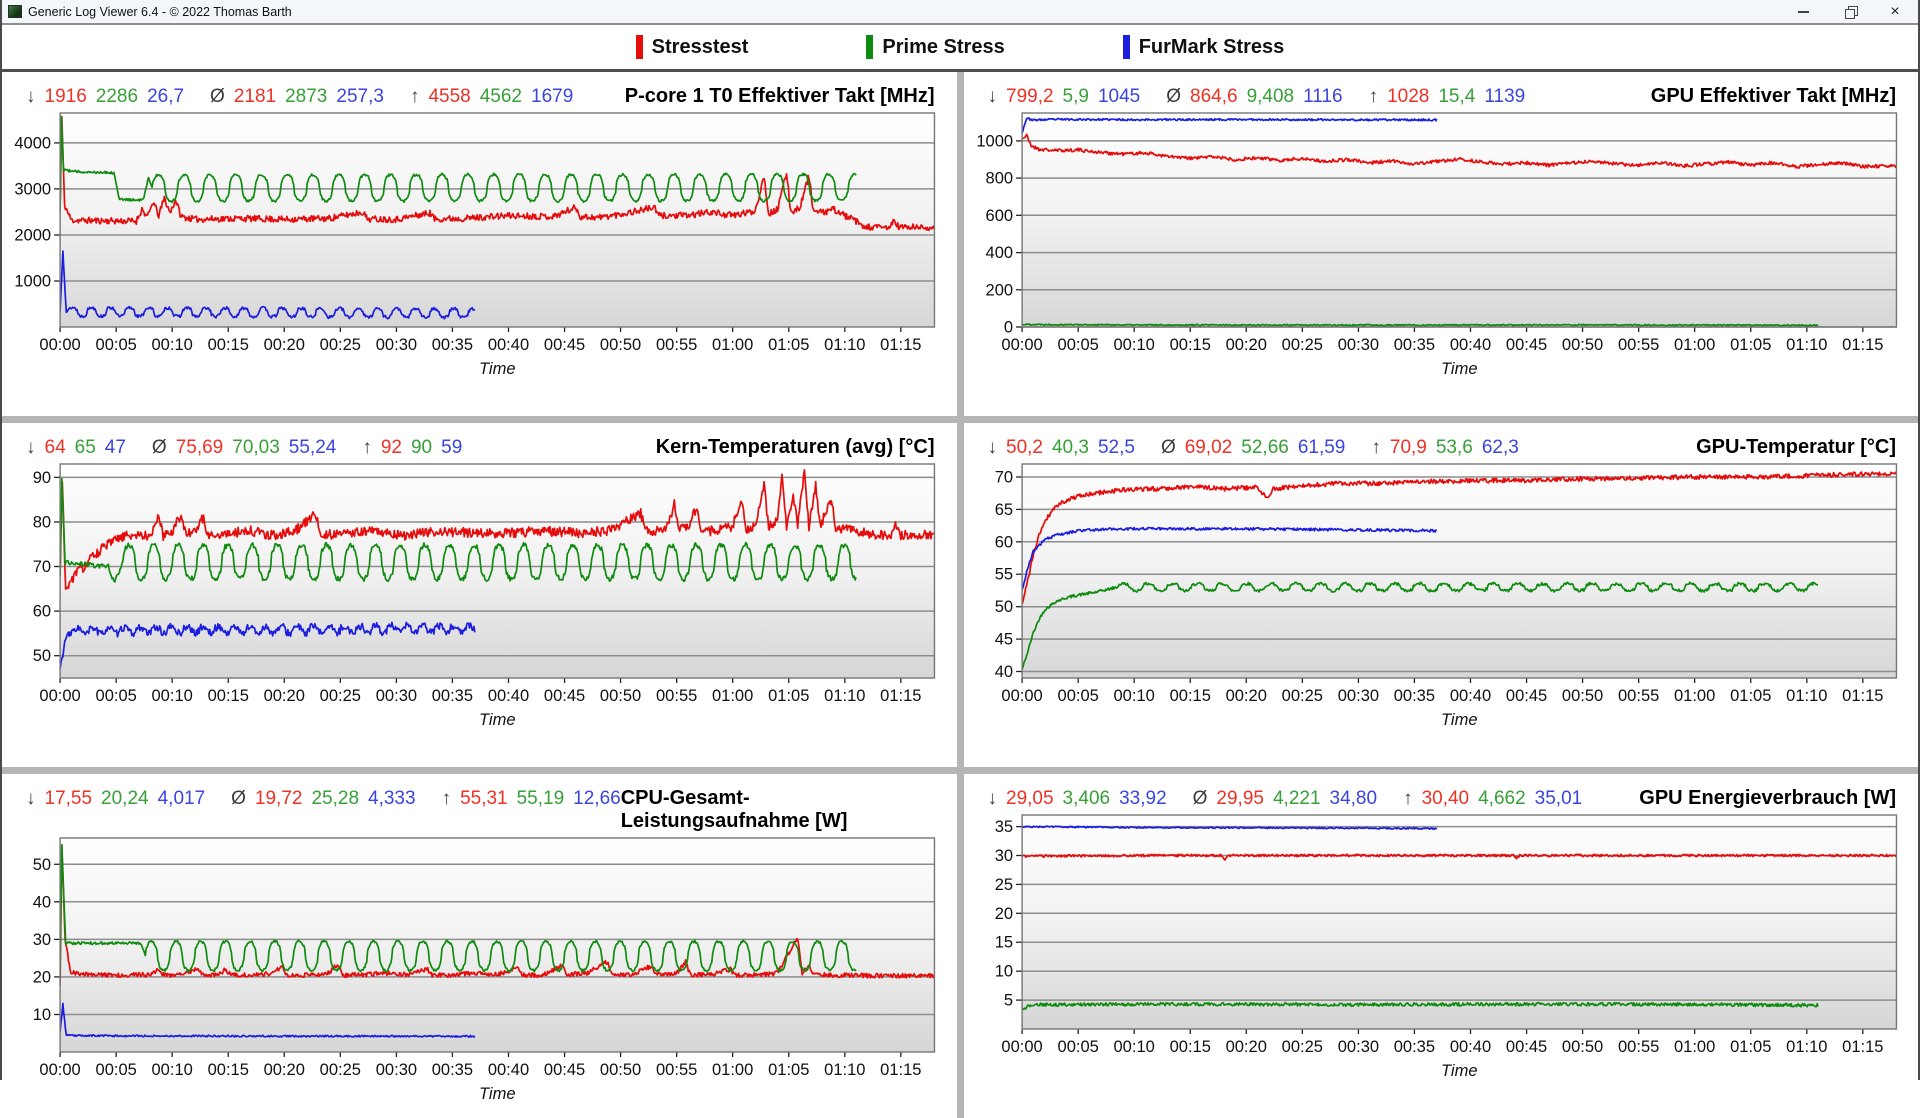 The width and height of the screenshot is (1920, 1118). Describe the element at coordinates (1211, 46) in the screenshot. I see `legend-label: FurMark Stress` at that location.